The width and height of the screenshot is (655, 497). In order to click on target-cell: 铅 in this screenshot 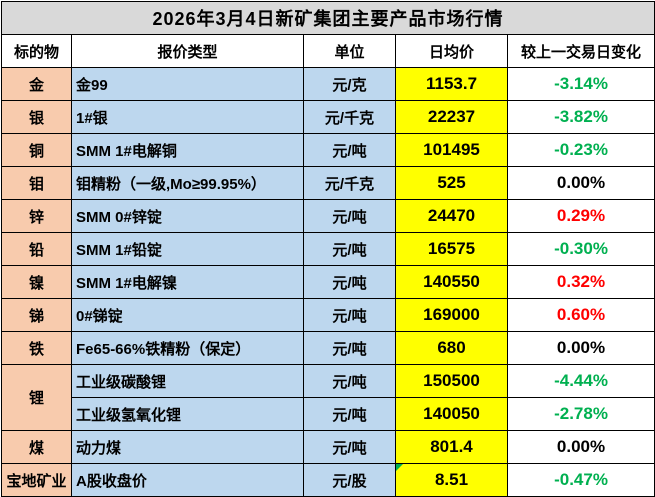, I will do `click(36, 249)`.